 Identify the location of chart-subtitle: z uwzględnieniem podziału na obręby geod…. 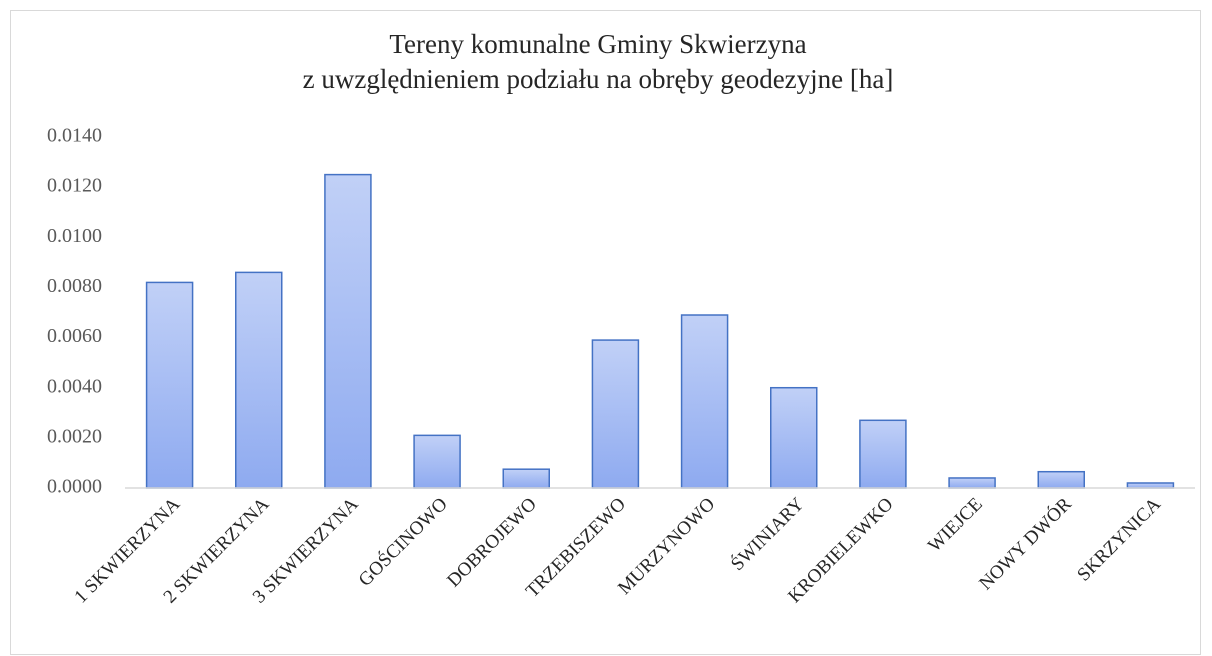
(598, 79).